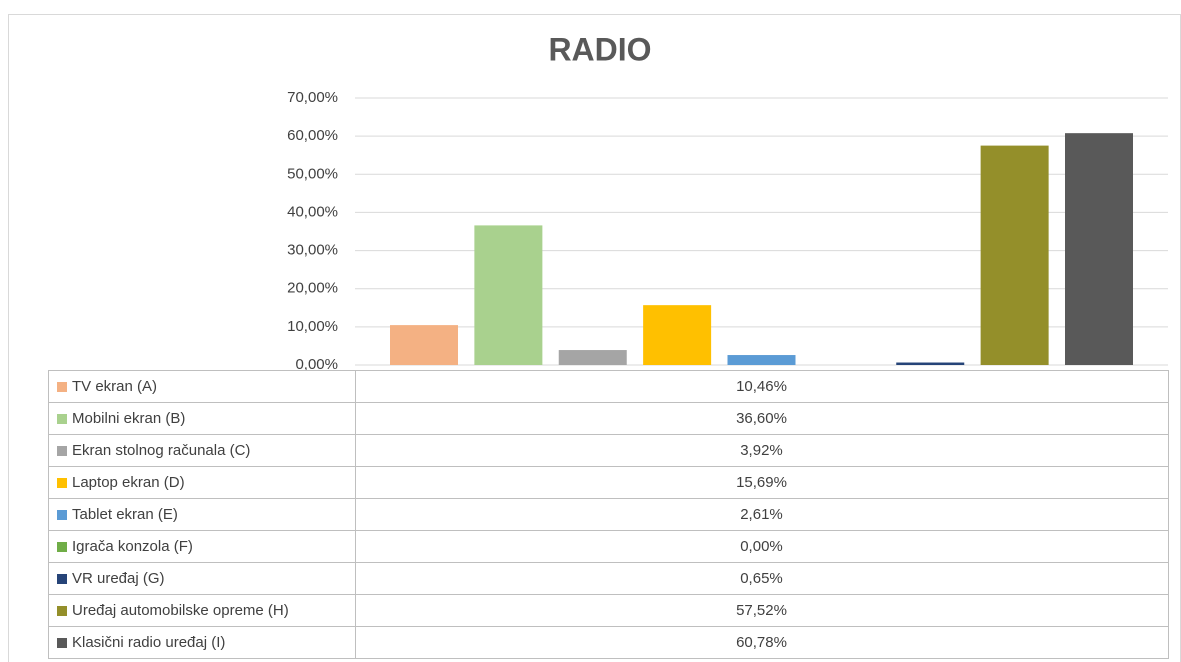 The height and width of the screenshot is (662, 1181). I want to click on value-label: 57,52%, so click(761, 610).